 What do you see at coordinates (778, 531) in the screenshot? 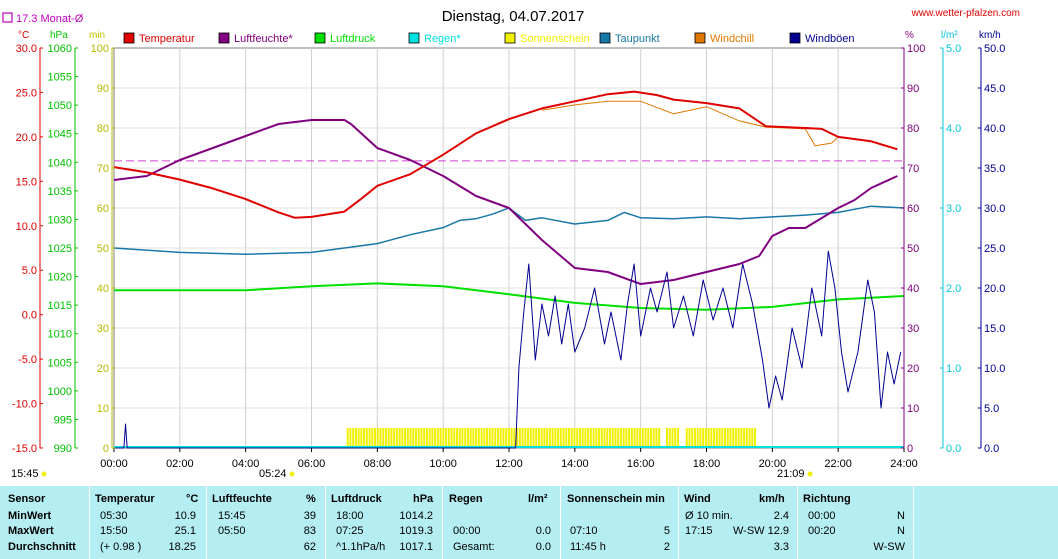
I see `table-cell-wind-val: 12.9` at bounding box center [778, 531].